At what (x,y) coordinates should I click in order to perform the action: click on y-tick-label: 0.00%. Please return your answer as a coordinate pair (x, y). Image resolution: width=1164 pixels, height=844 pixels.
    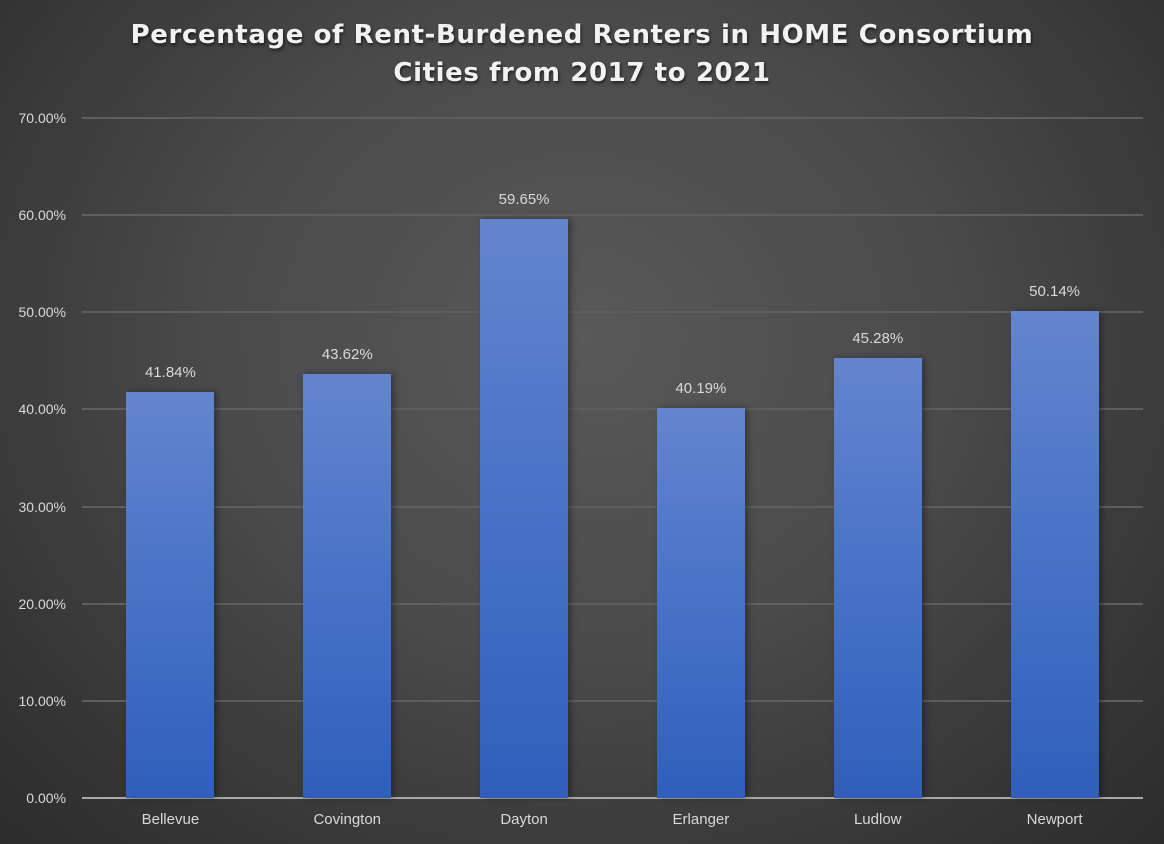
    Looking at the image, I should click on (46, 798).